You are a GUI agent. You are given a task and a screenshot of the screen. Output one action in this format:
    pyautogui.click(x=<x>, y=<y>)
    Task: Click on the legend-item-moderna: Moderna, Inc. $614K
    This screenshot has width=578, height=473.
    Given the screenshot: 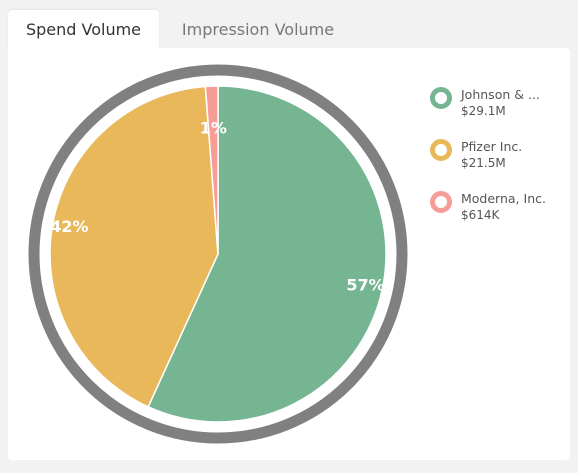 What is the action you would take?
    pyautogui.click(x=497, y=216)
    